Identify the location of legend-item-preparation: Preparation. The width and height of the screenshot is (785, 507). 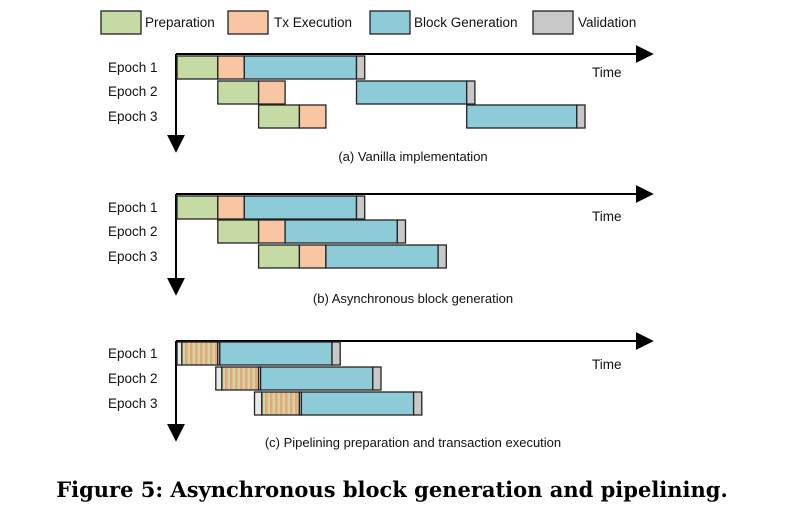
(157, 22).